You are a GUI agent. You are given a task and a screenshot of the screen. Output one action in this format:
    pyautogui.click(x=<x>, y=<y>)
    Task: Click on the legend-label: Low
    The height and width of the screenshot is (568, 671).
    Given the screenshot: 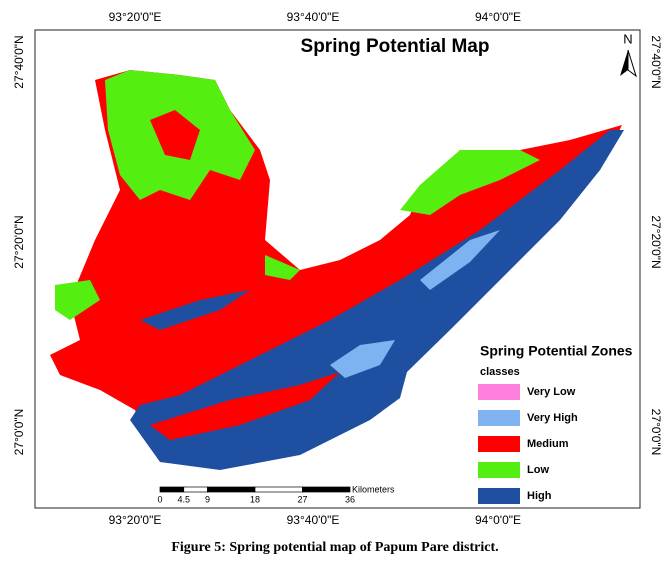 What is the action you would take?
    pyautogui.click(x=538, y=470)
    